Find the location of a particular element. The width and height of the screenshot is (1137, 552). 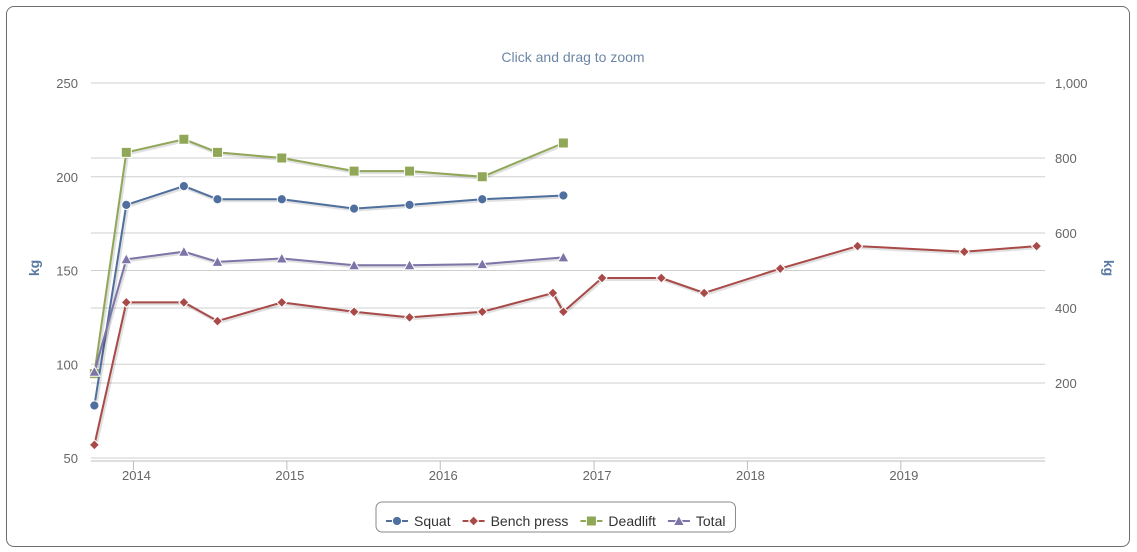

legend-label: Squat is located at coordinates (432, 521).